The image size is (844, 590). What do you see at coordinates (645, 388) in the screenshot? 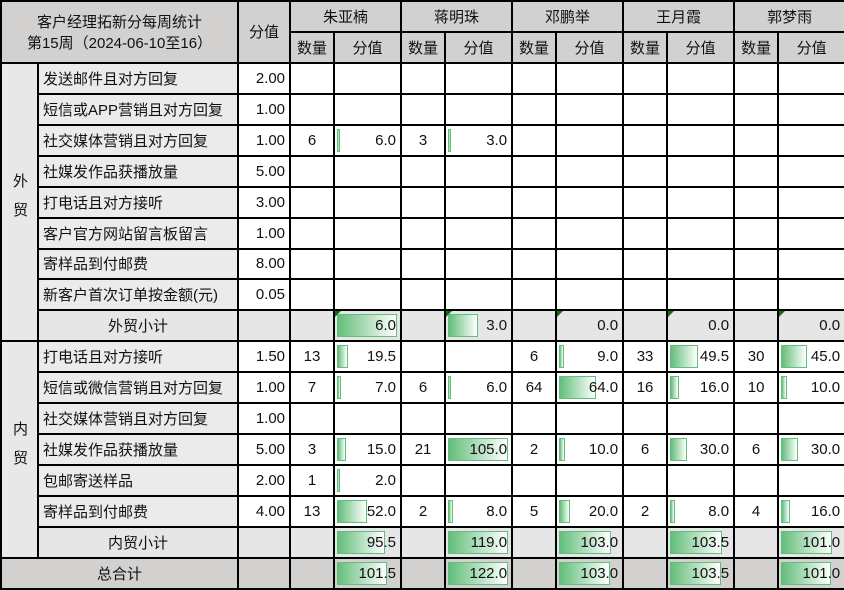
I see `count-cell: 16` at bounding box center [645, 388].